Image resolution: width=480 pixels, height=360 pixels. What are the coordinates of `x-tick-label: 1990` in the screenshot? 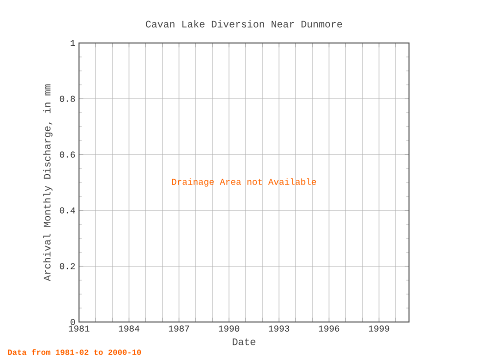 It's located at (229, 329).